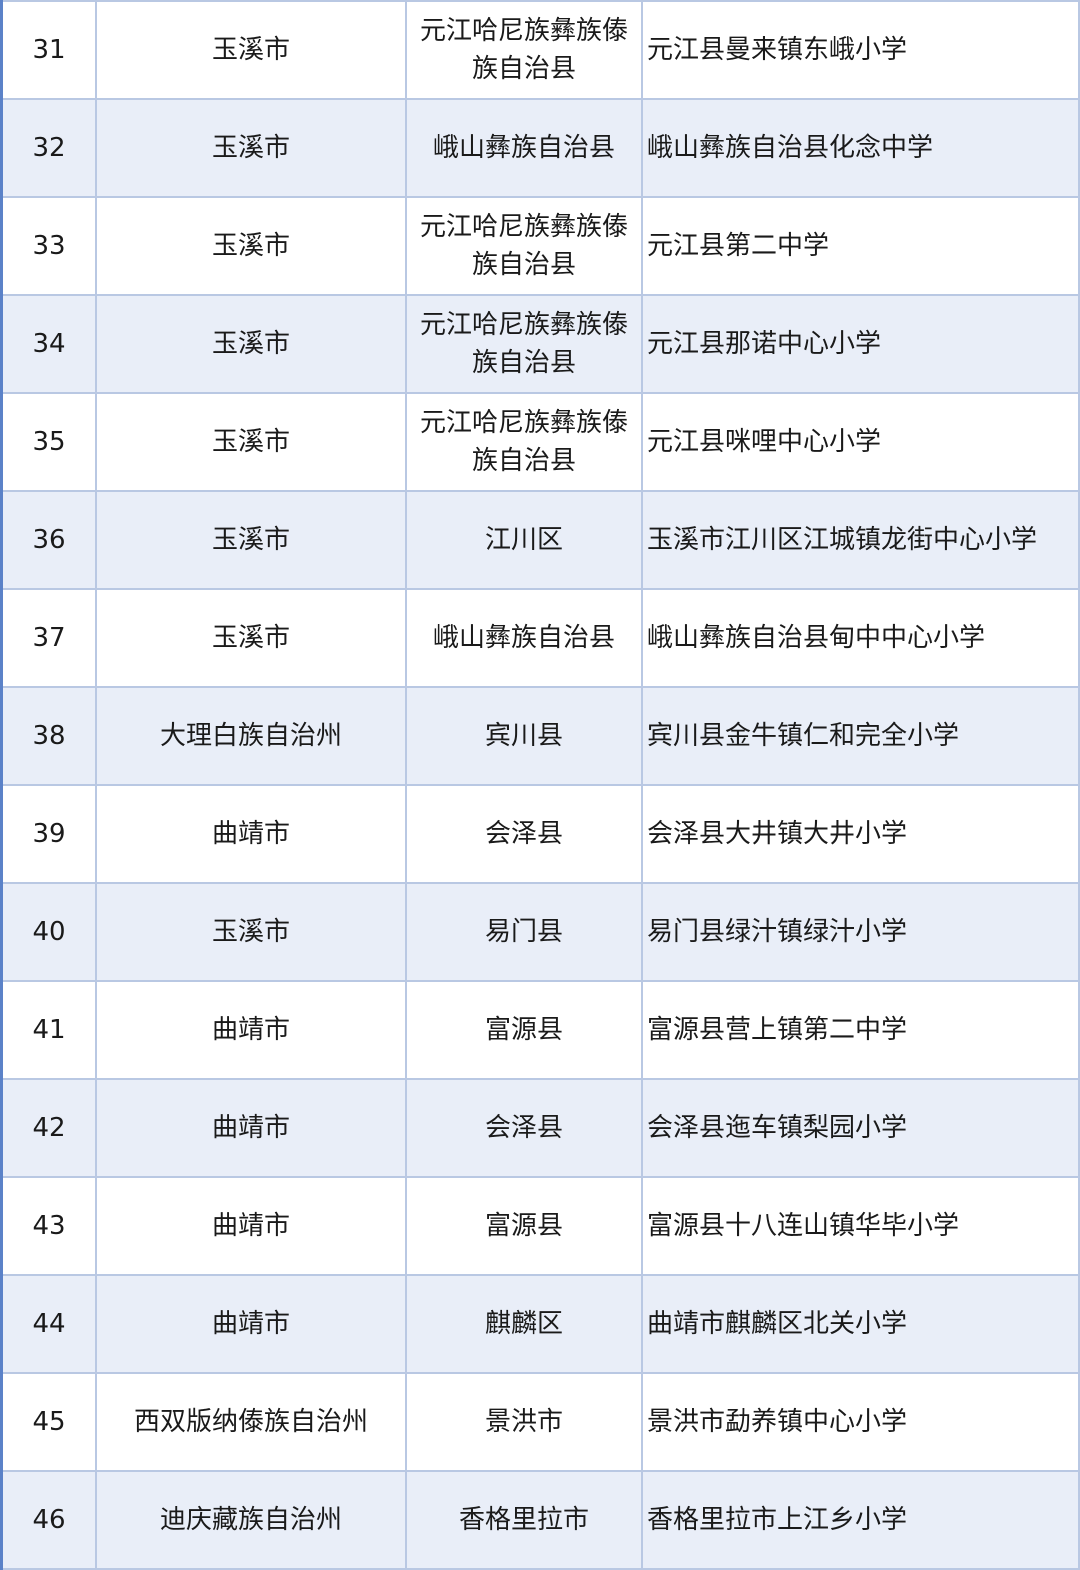 Image resolution: width=1080 pixels, height=1570 pixels. What do you see at coordinates (251, 1520) in the screenshot?
I see `city-cell: 迪庆藏族自治州` at bounding box center [251, 1520].